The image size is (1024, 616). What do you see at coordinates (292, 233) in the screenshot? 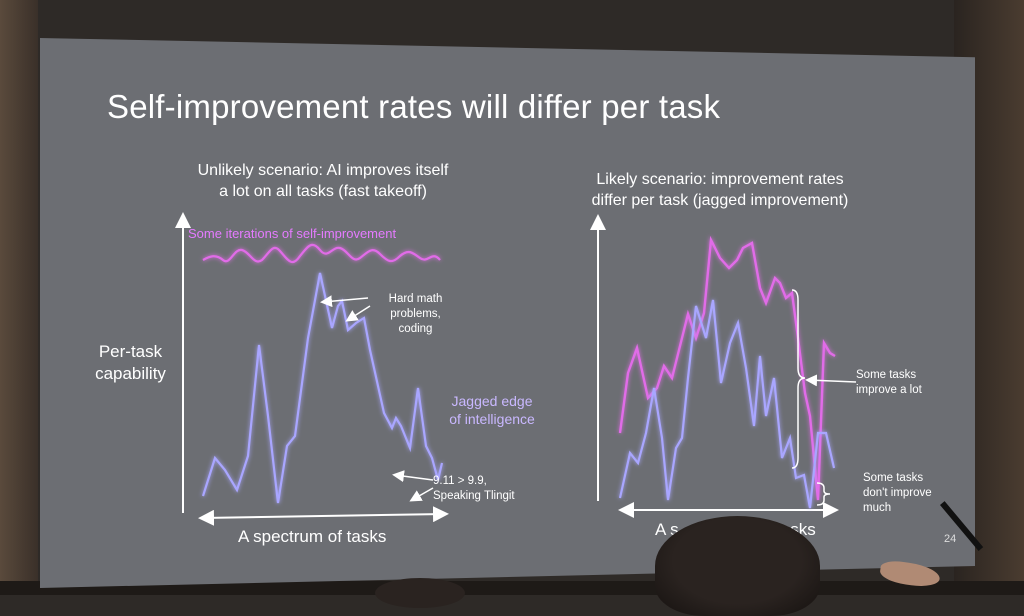
I see `iterations-label: Some iterations of self-improvement` at bounding box center [292, 233].